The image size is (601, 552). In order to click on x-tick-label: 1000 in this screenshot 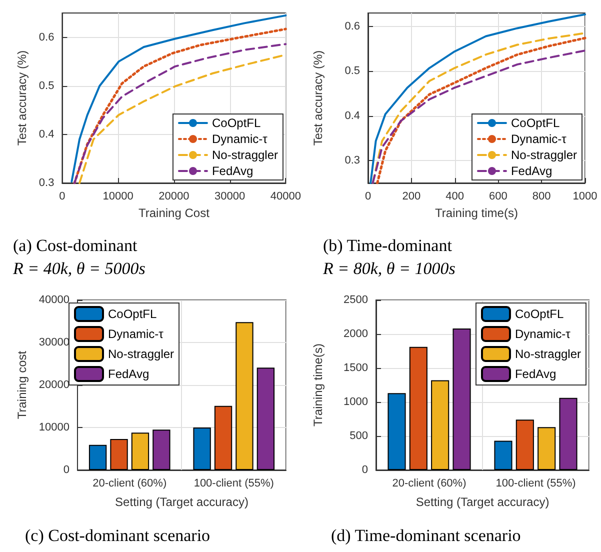, I will do `click(585, 196)`.